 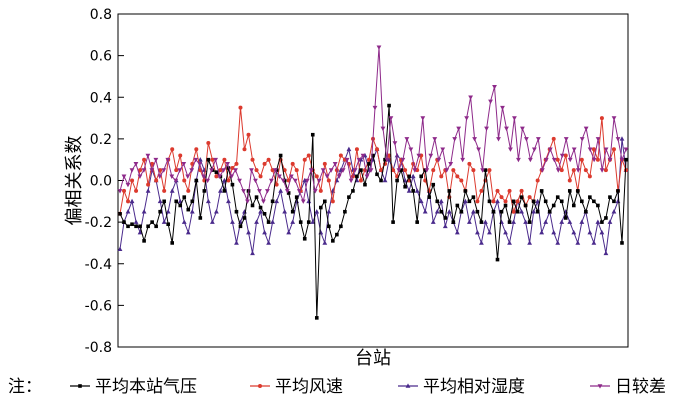 I want to click on legend-item: 平均本站气压, so click(x=133, y=387).